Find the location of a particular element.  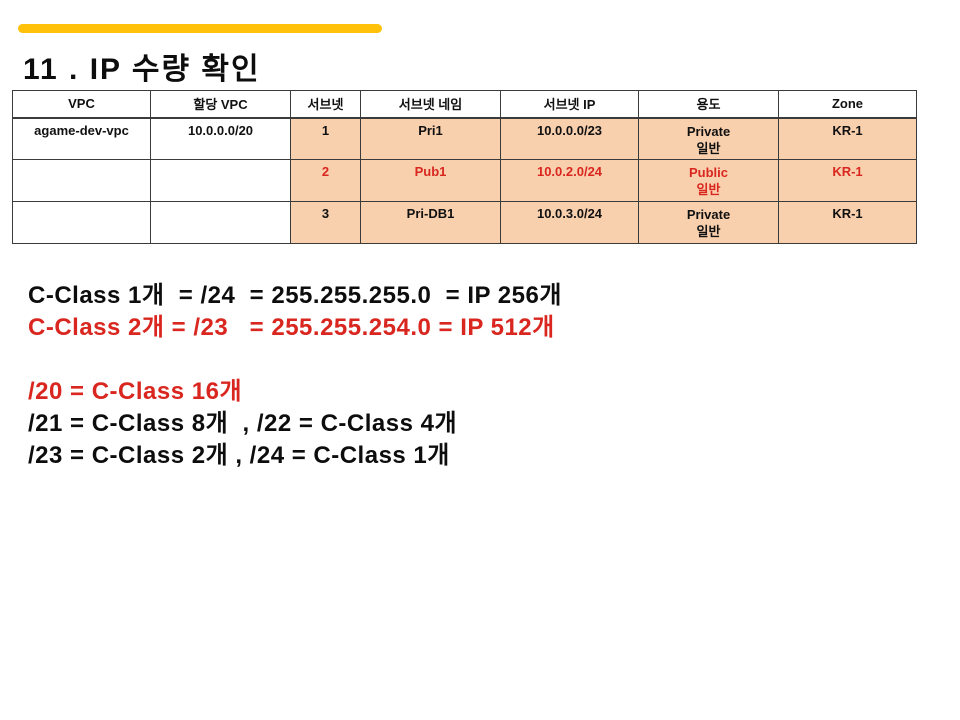

header-vpc: VPC is located at coordinates (81, 104).